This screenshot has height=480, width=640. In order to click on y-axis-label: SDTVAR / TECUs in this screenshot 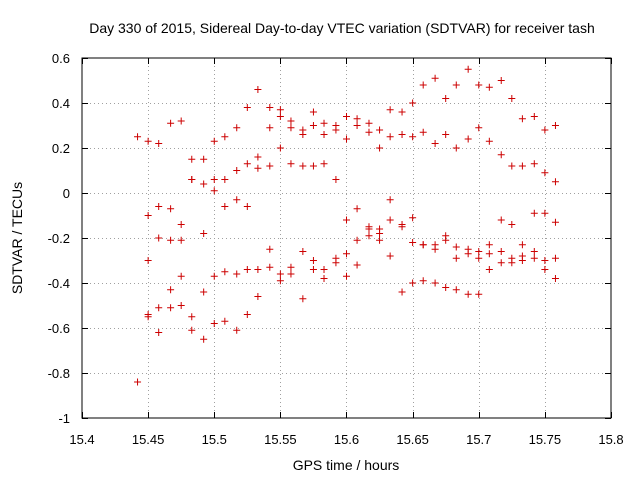, I will do `click(17, 238)`.